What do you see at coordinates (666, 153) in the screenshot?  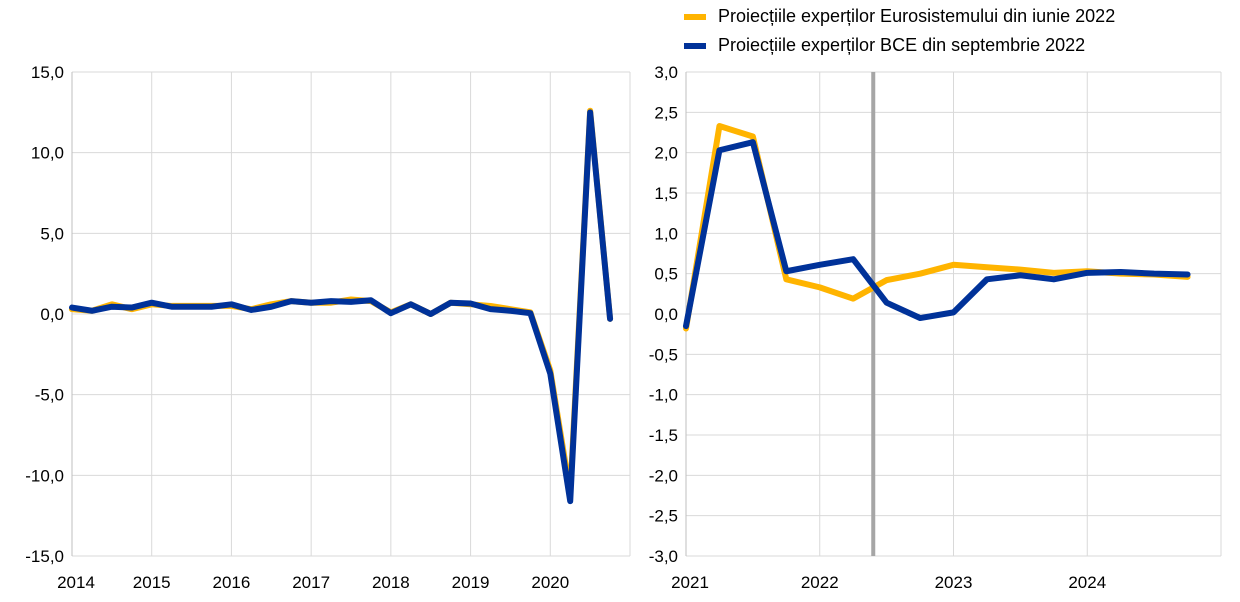 I see `y-tick-label: 2,0` at bounding box center [666, 153].